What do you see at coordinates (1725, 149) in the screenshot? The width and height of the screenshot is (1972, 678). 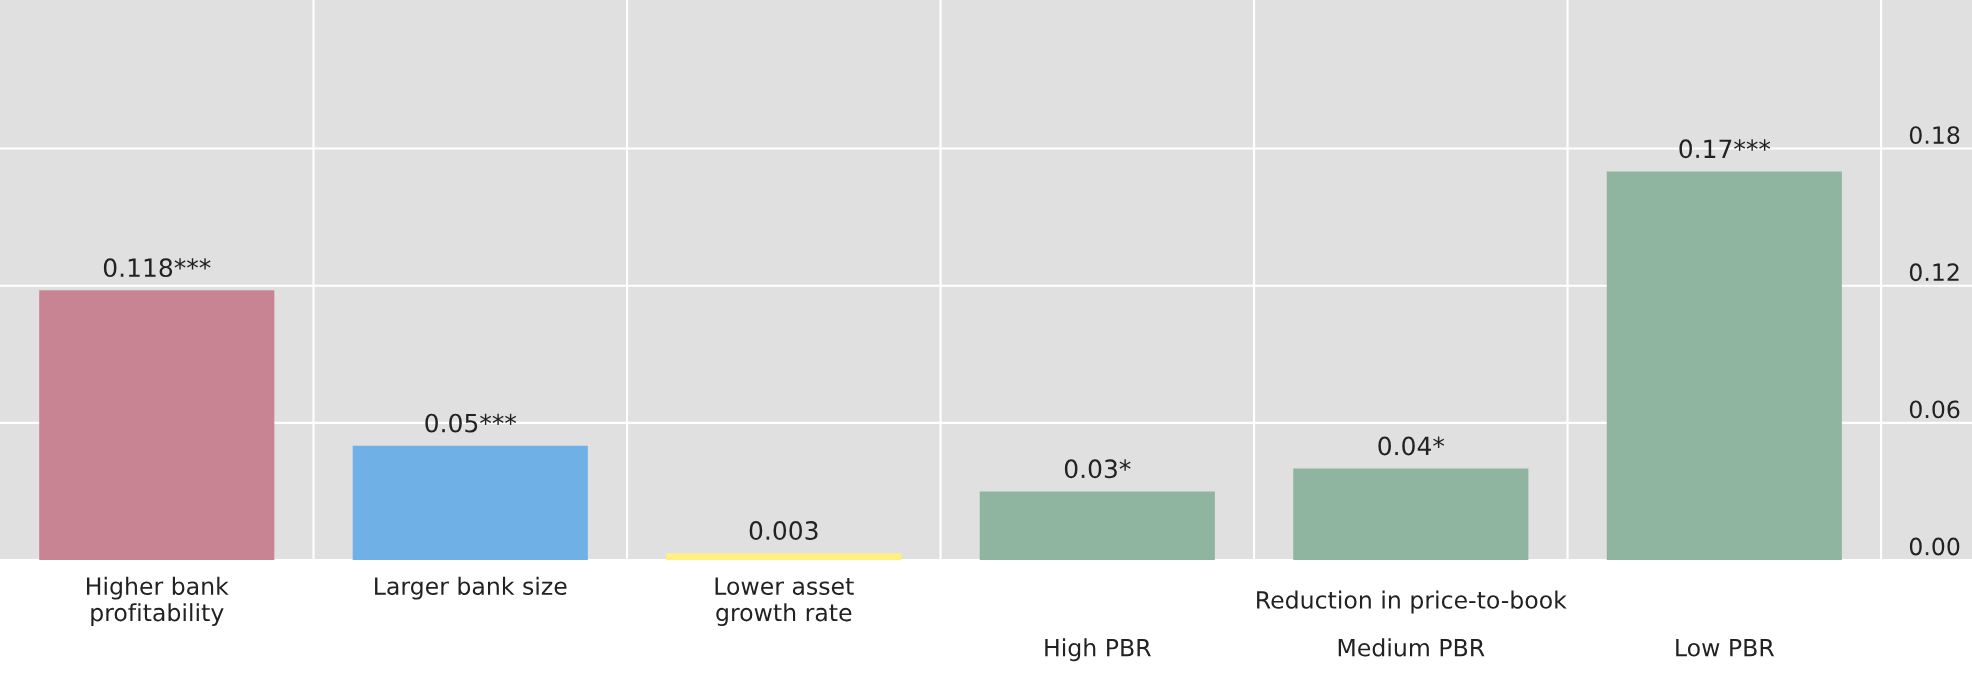 I see `data-label: 0.17***` at bounding box center [1725, 149].